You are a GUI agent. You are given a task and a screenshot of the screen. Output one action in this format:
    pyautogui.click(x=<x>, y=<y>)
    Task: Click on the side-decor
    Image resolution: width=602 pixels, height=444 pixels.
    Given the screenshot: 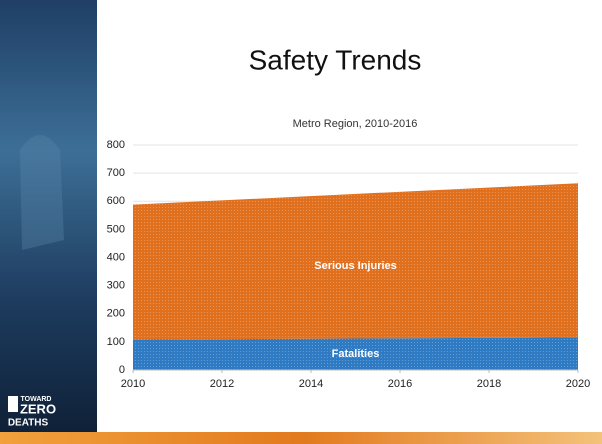 What is the action you would take?
    pyautogui.click(x=42, y=192)
    